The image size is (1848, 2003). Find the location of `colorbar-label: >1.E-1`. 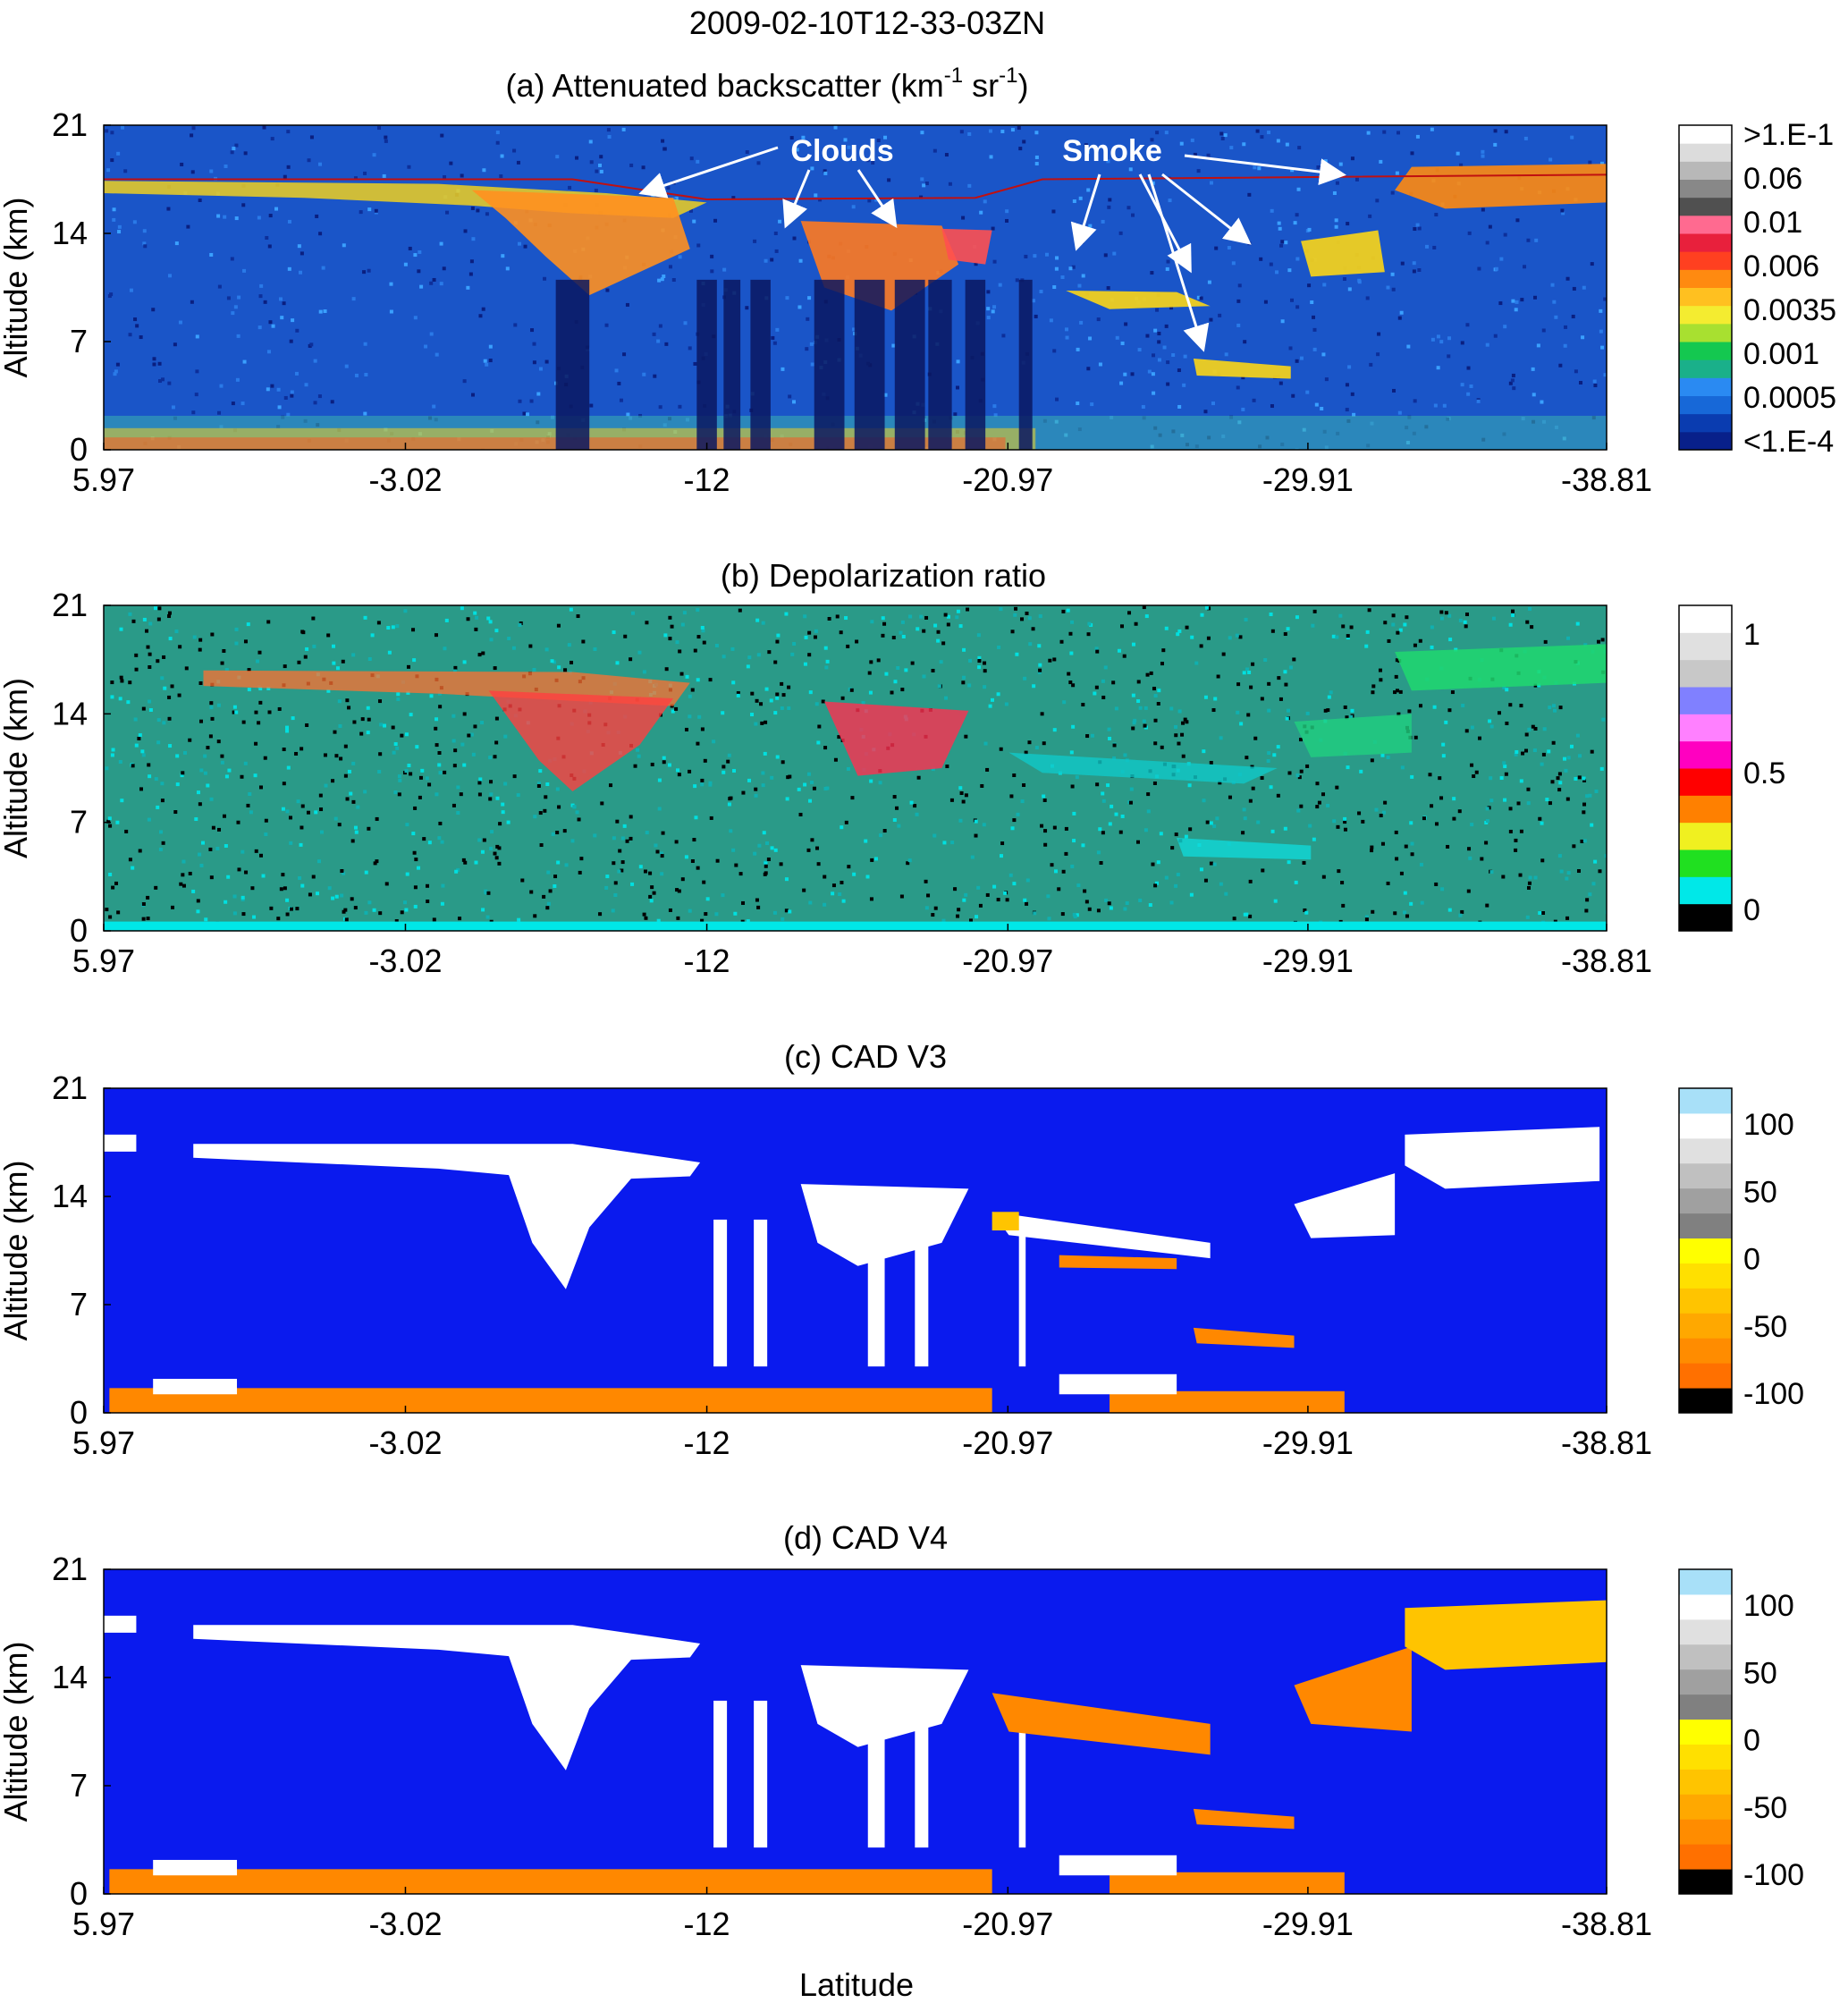

colorbar-label: >1.E-1 is located at coordinates (1788, 135).